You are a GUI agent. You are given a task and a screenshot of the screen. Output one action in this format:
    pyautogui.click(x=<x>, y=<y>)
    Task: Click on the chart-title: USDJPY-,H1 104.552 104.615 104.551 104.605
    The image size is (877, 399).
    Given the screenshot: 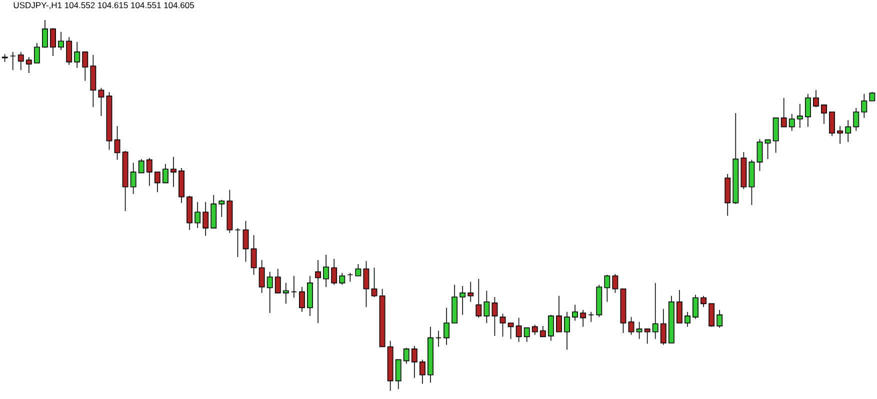 What is the action you would take?
    pyautogui.click(x=104, y=6)
    